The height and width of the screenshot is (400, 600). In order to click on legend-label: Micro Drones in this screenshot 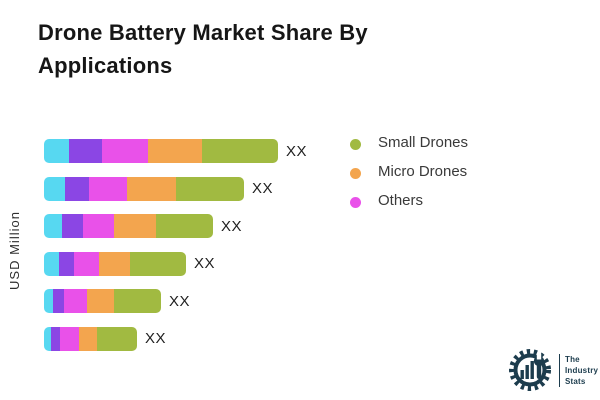, I will do `click(423, 171)`.